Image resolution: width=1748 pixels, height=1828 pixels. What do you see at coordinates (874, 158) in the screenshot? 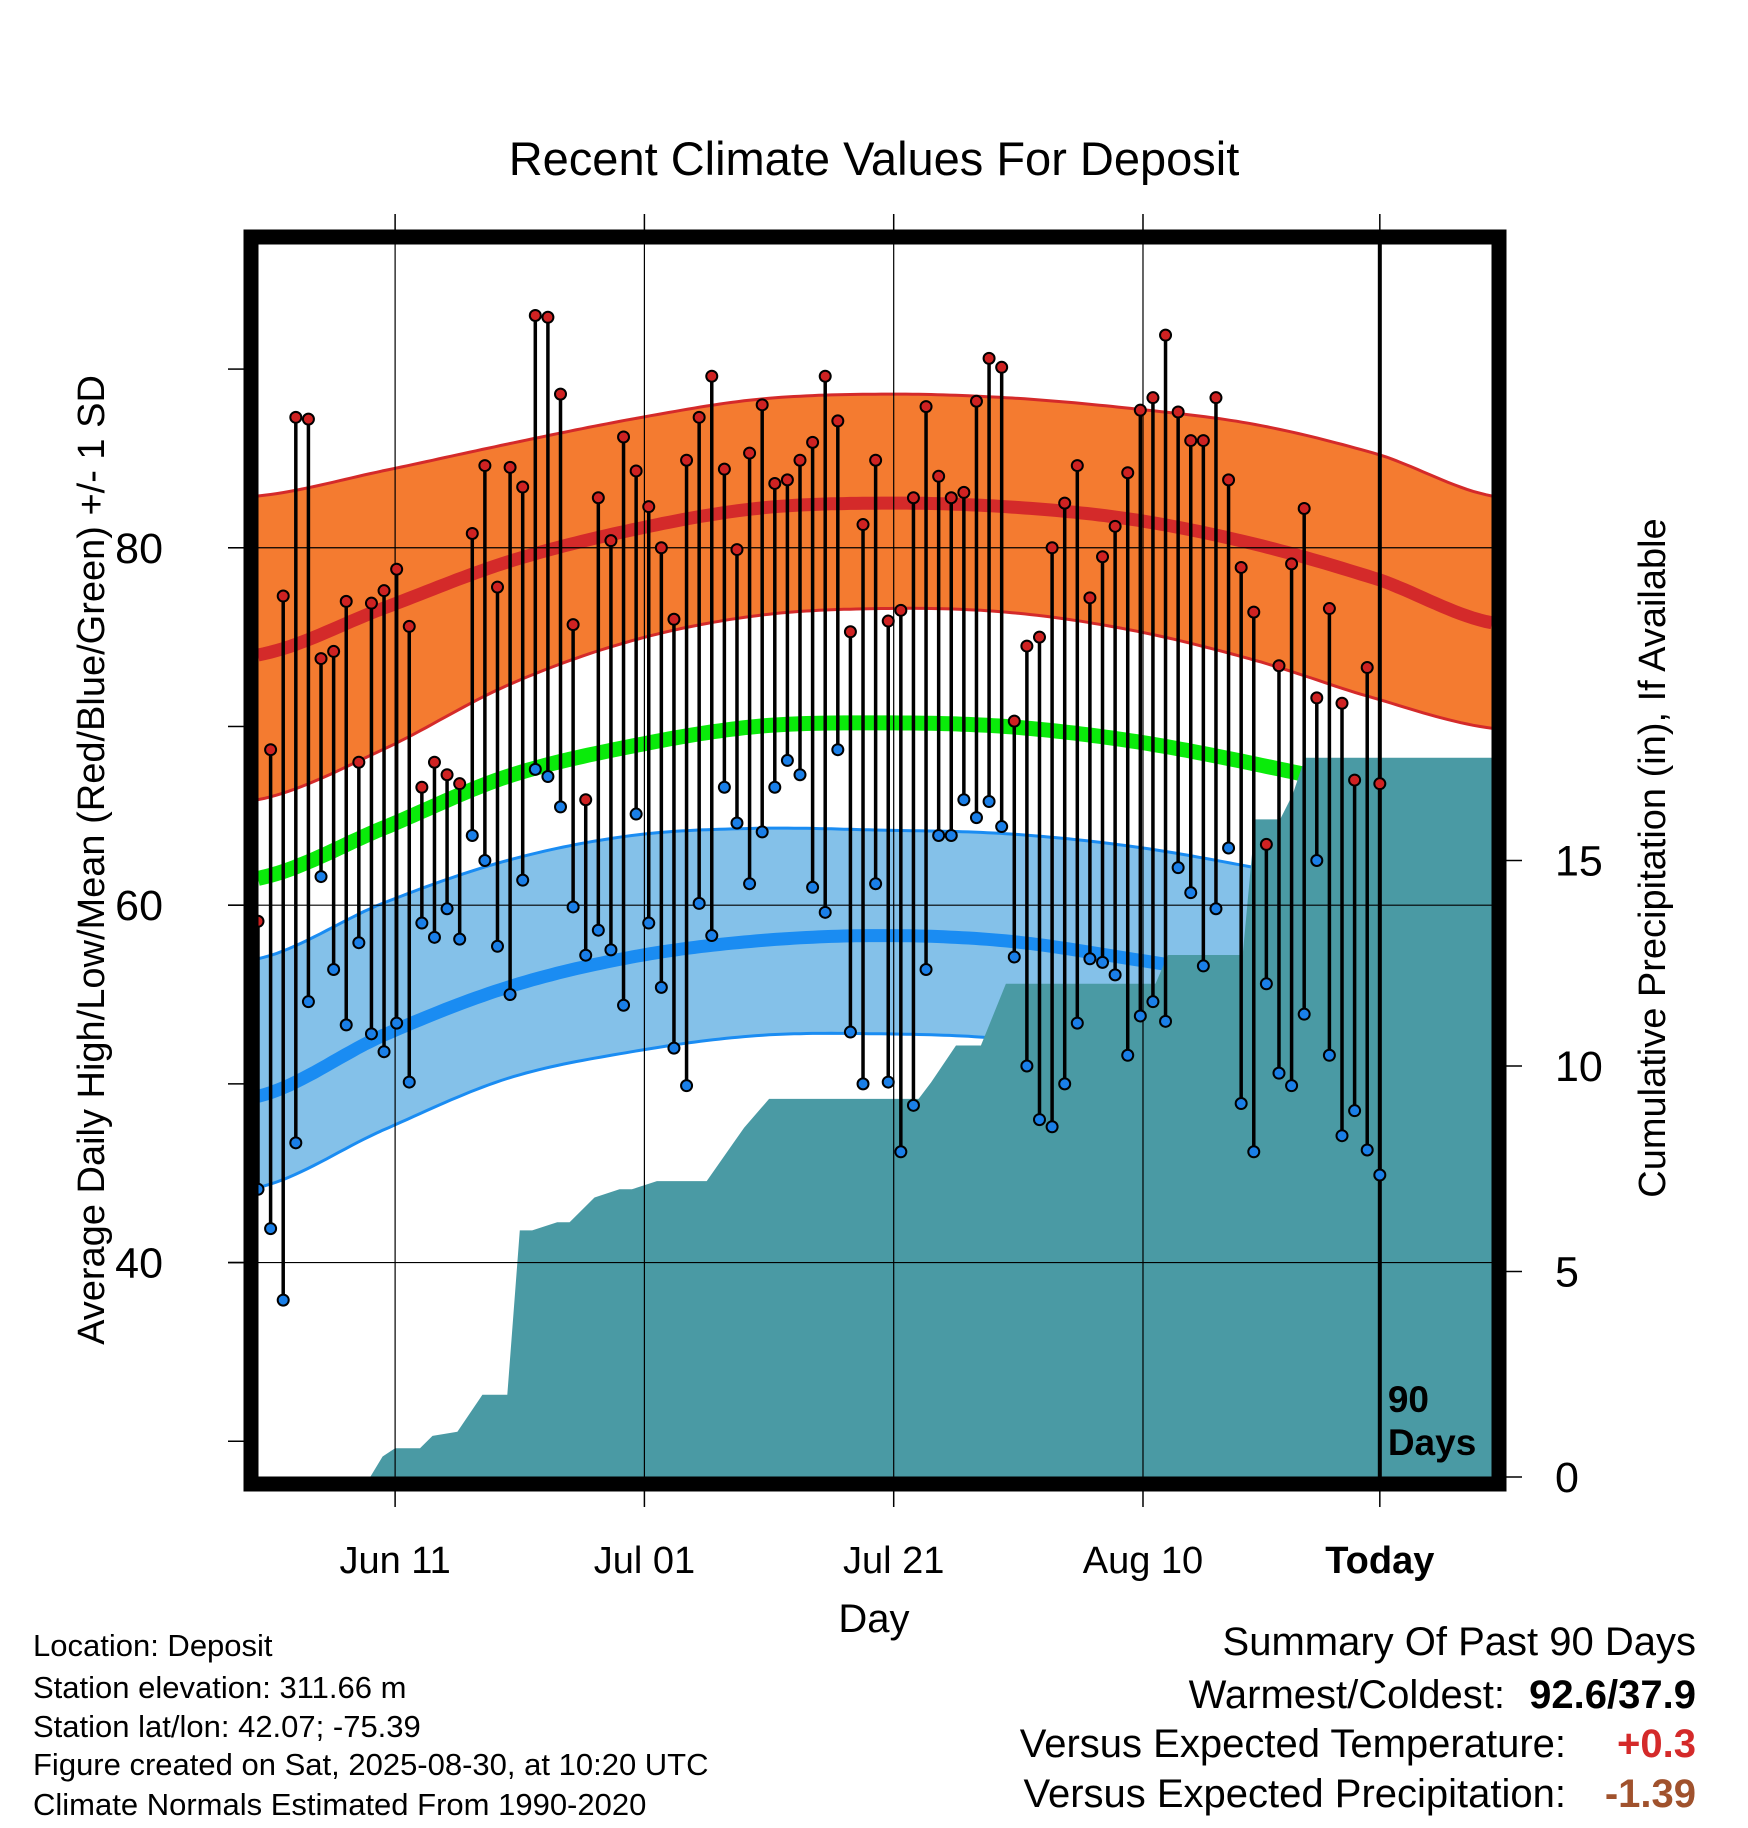
I see `chart-title: Recent Climate Values For Deposit` at bounding box center [874, 158].